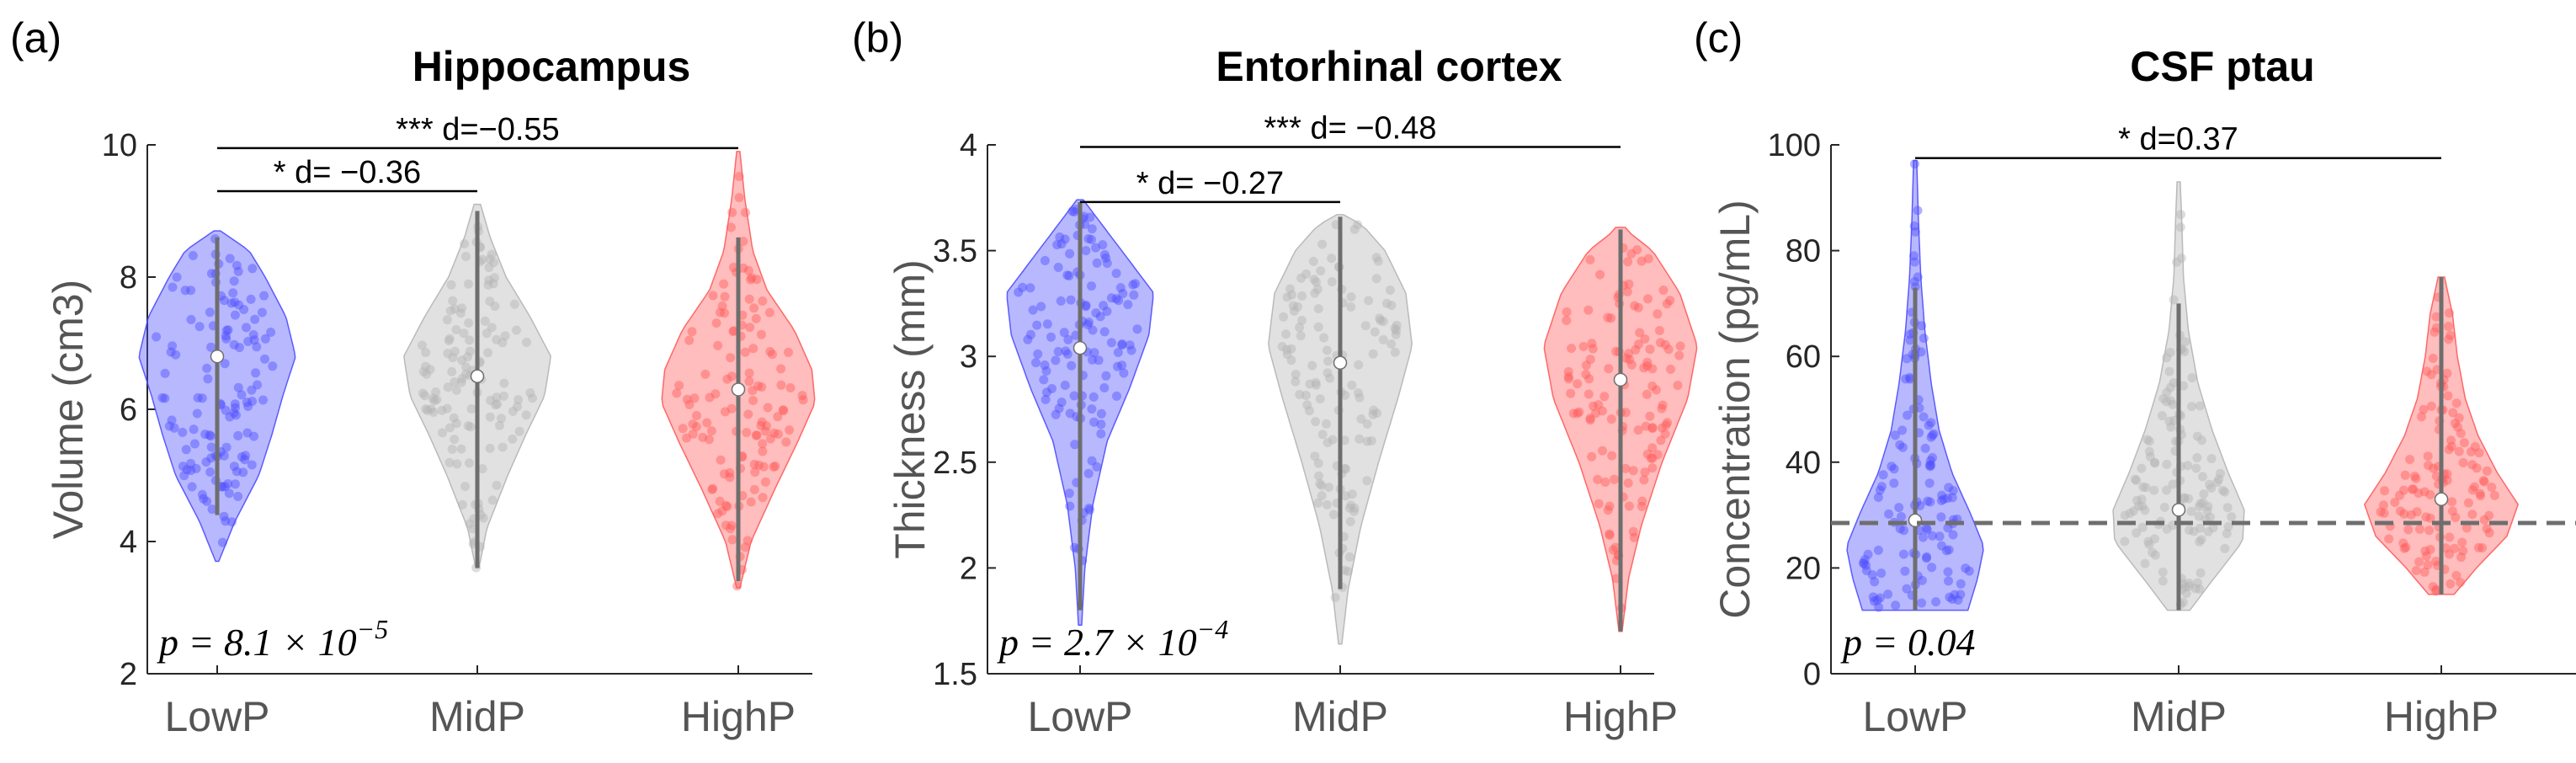 The width and height of the screenshot is (2576, 763). I want to click on chart-title: CSF ptau, so click(2222, 66).